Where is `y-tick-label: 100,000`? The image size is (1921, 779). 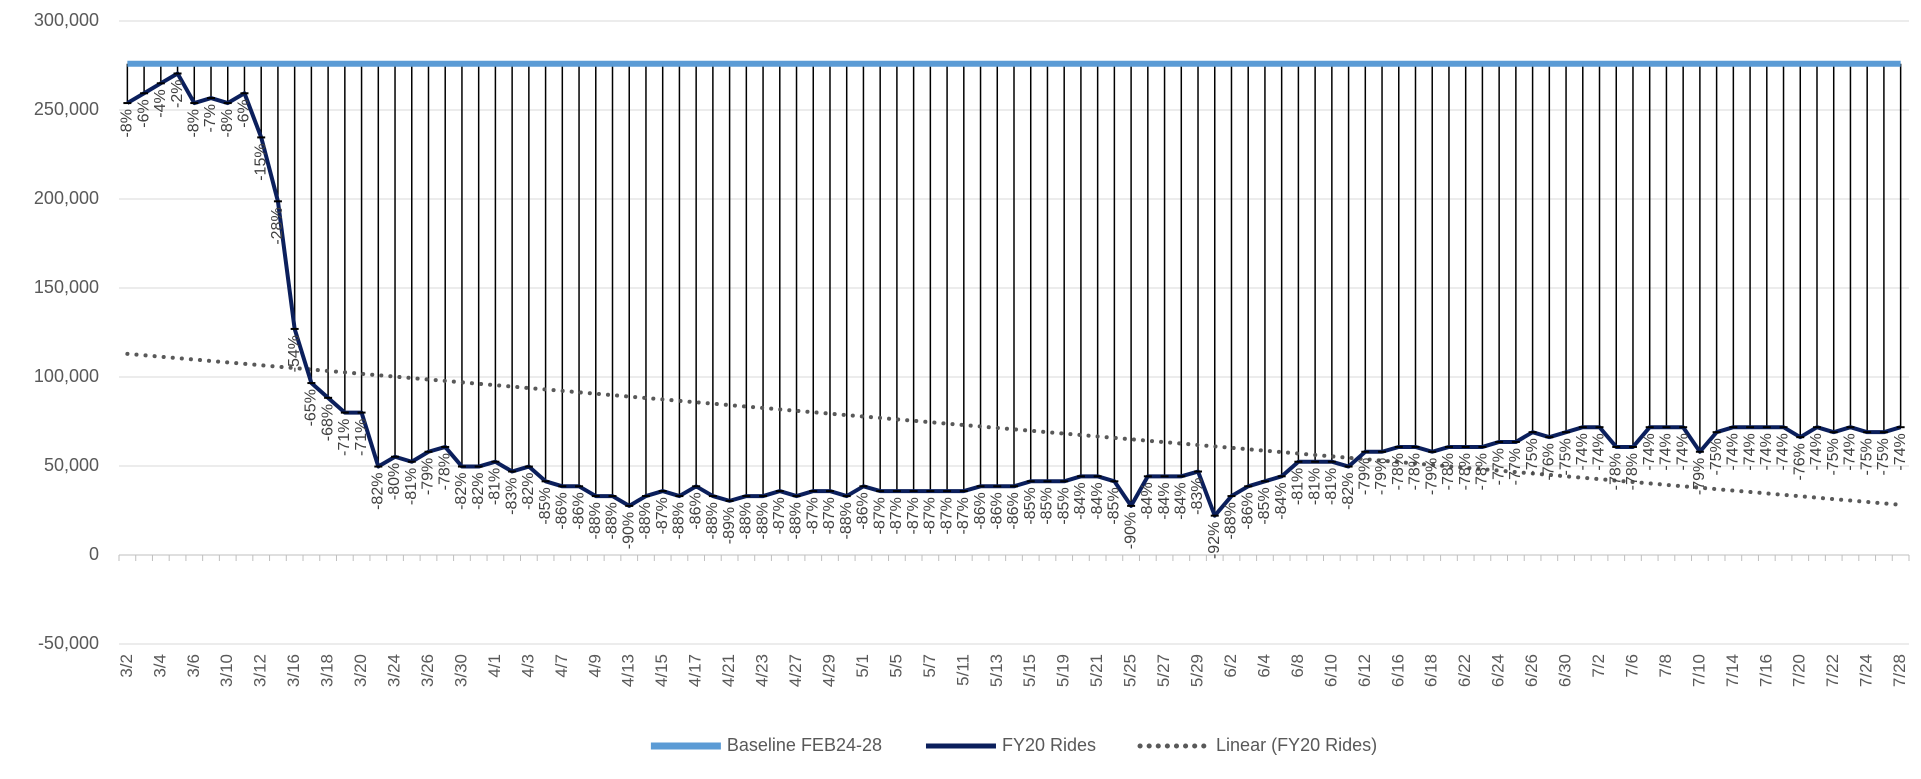
y-tick-label: 100,000 is located at coordinates (66, 376).